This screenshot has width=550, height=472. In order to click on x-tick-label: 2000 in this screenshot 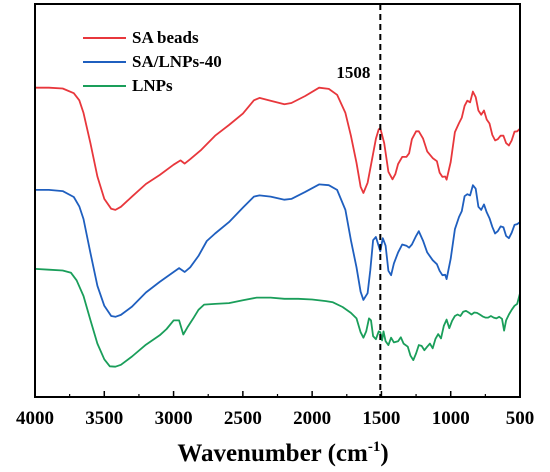, I will do `click(312, 418)`.